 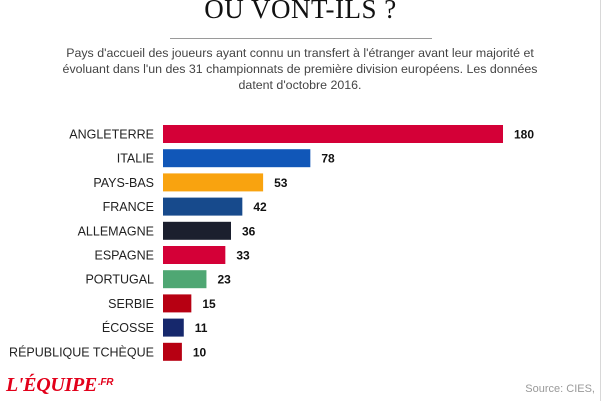 What do you see at coordinates (328, 159) in the screenshot?
I see `value-label: 78` at bounding box center [328, 159].